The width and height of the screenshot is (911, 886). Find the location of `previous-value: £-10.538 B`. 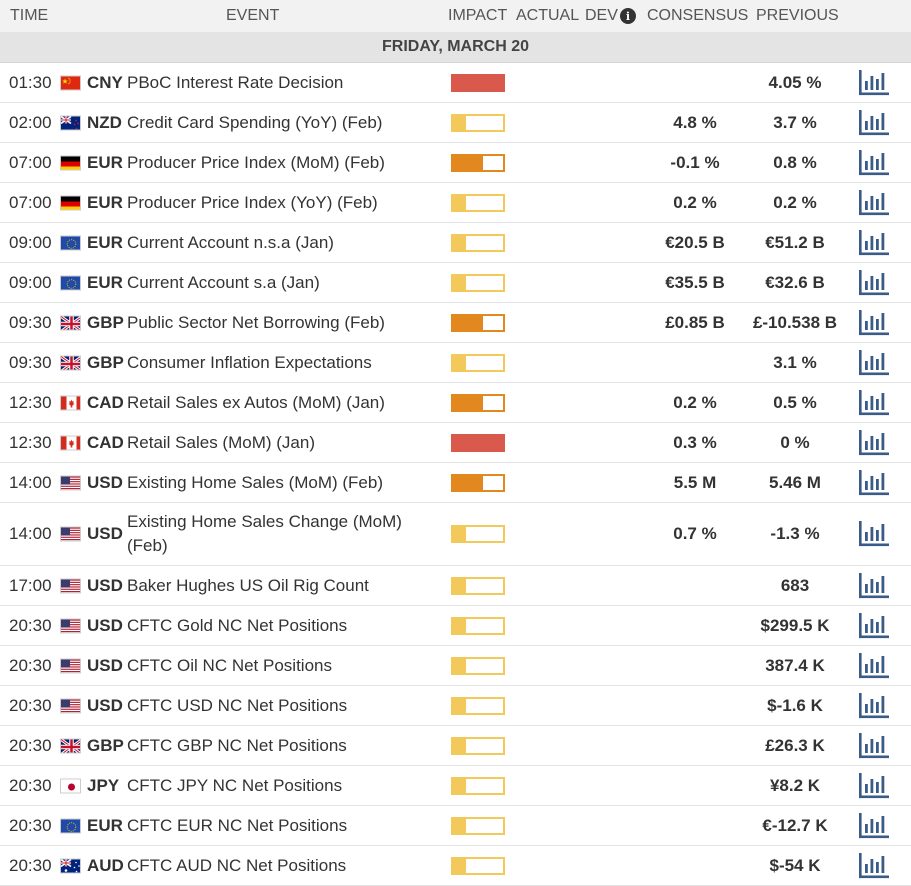

previous-value: £-10.538 B is located at coordinates (795, 322).